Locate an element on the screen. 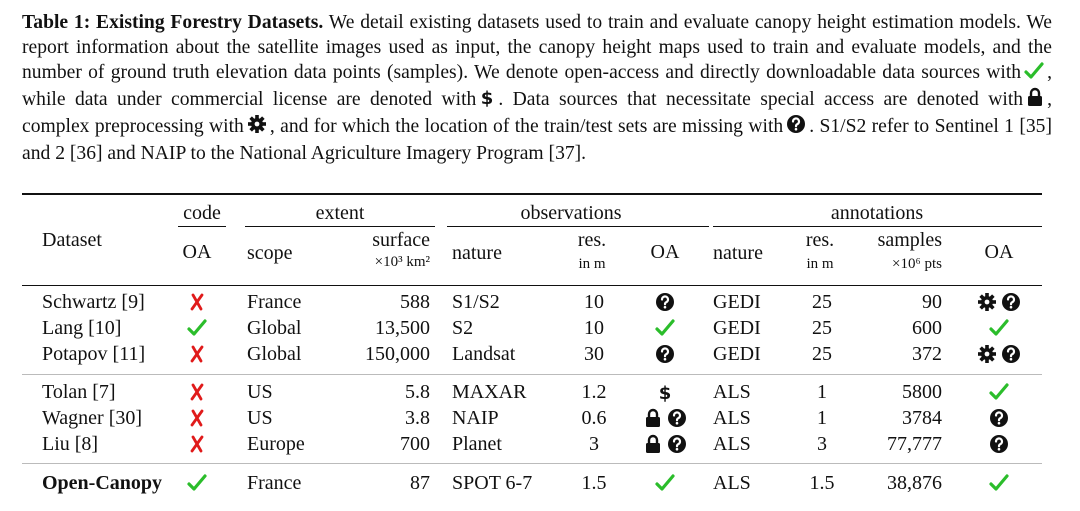 This screenshot has width=1080, height=511. surface-cell: 5.8 is located at coordinates (417, 392).